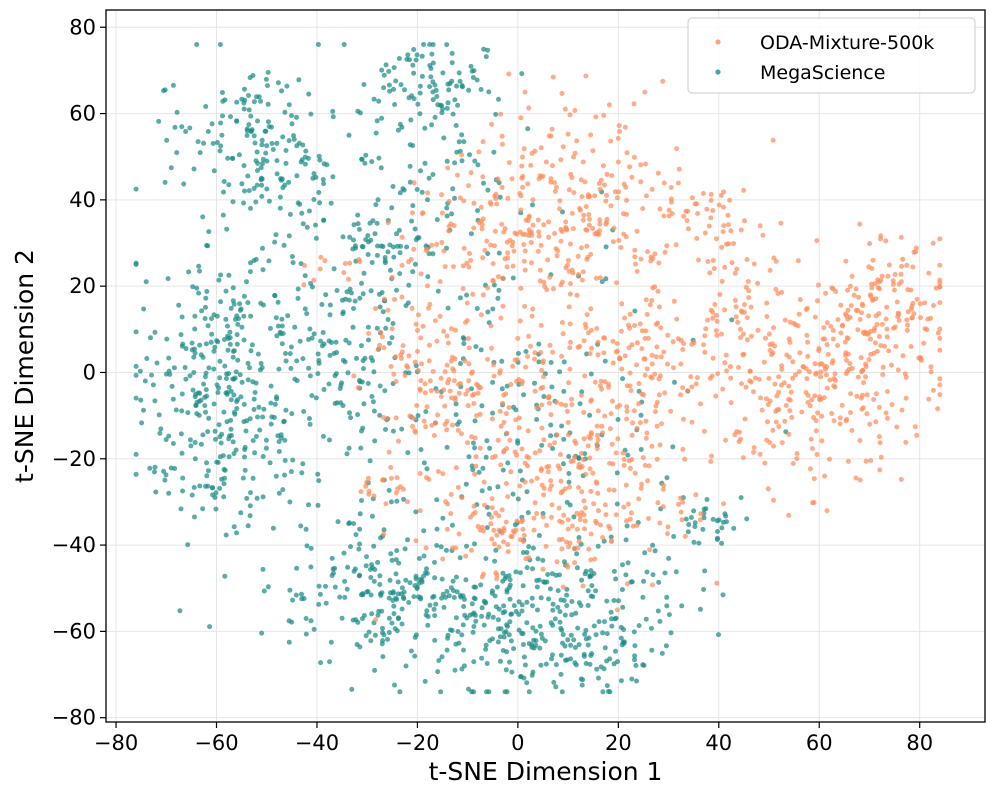  What do you see at coordinates (819, 743) in the screenshot?
I see `x-tick-label: 60` at bounding box center [819, 743].